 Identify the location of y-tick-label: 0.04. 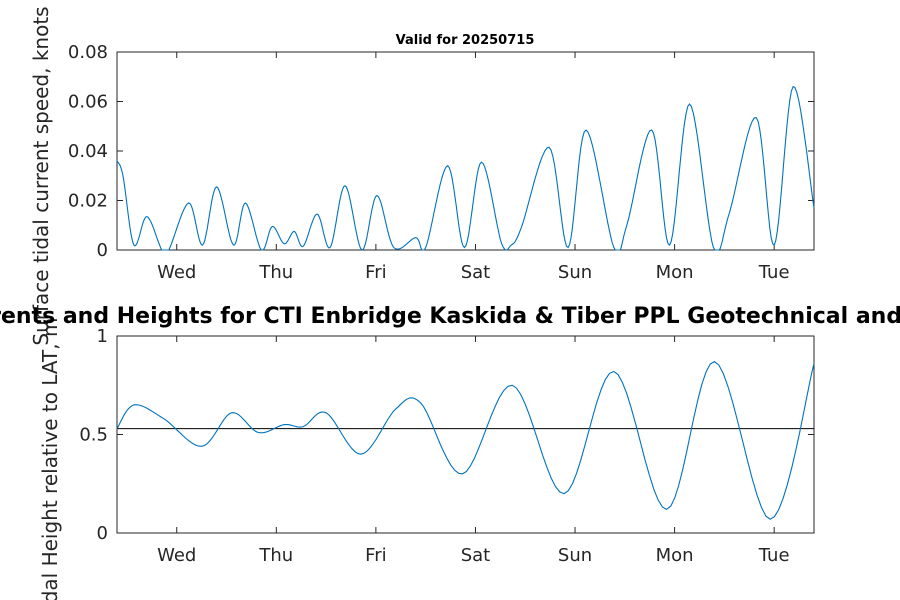
(88, 151).